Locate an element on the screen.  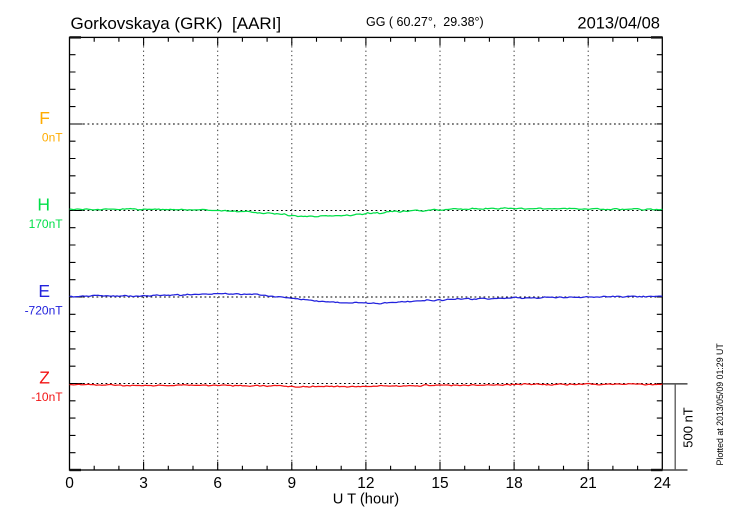
svg-text: Gorkovskaya (GRK) [AARI] is located at coordinates (176, 23).